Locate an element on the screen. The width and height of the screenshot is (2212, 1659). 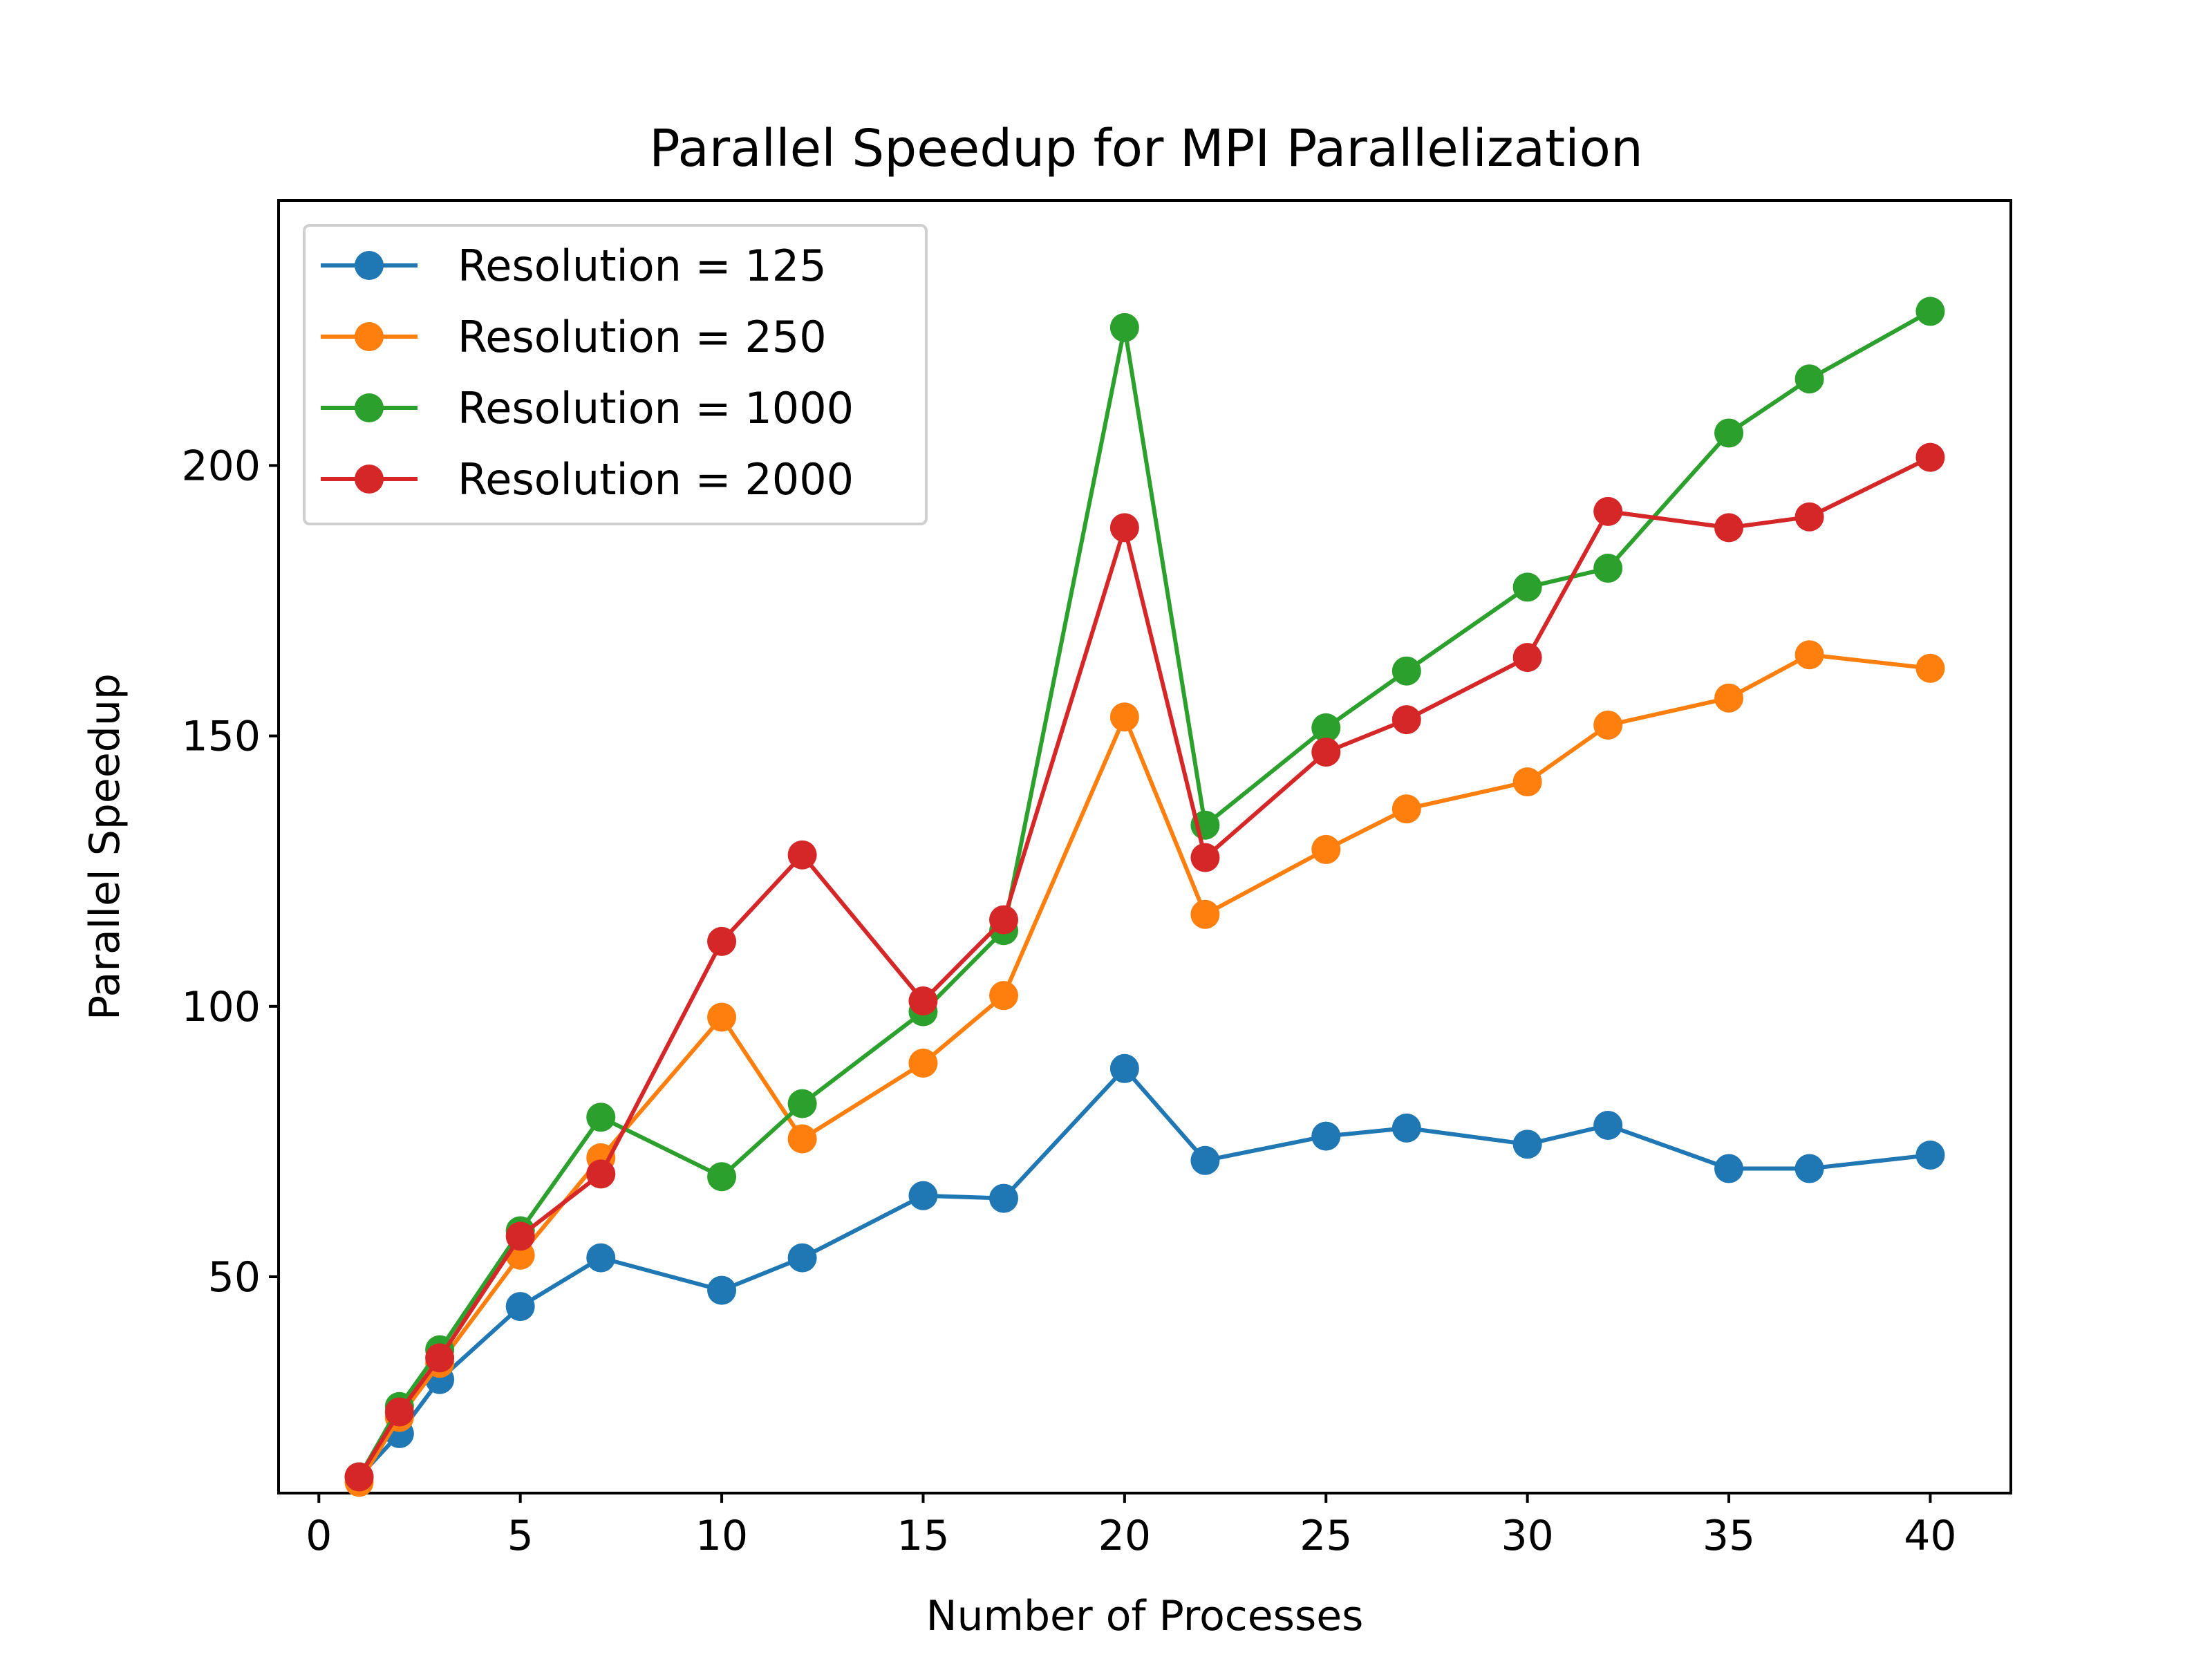
y-axis-label: Parallel Speedup is located at coordinates (105, 847).